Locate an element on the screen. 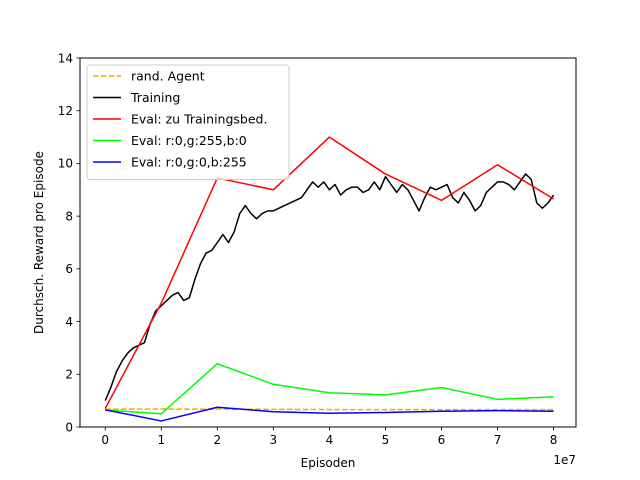  x-tick-label-7: 7 is located at coordinates (498, 440).